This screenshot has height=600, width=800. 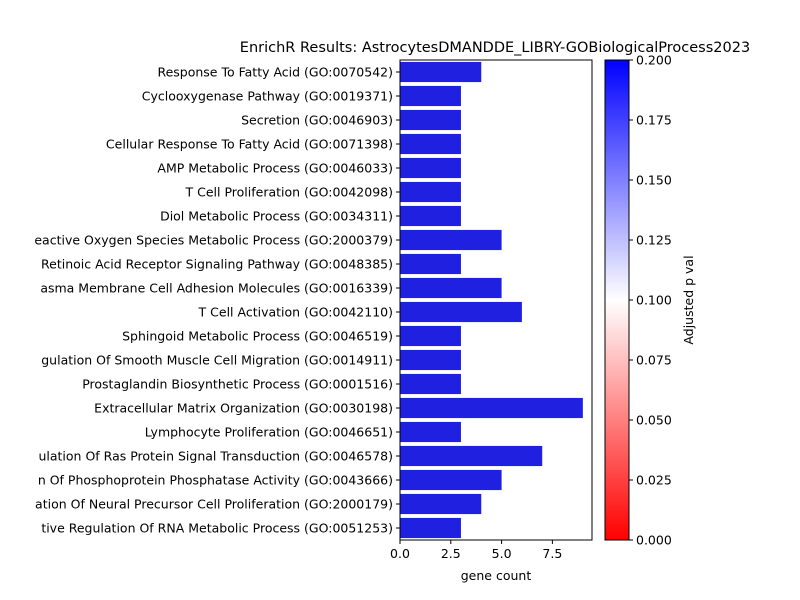 What do you see at coordinates (476, 550) in the screenshot?
I see `x-axis: 0.0 2.5 5.0 7.5` at bounding box center [476, 550].